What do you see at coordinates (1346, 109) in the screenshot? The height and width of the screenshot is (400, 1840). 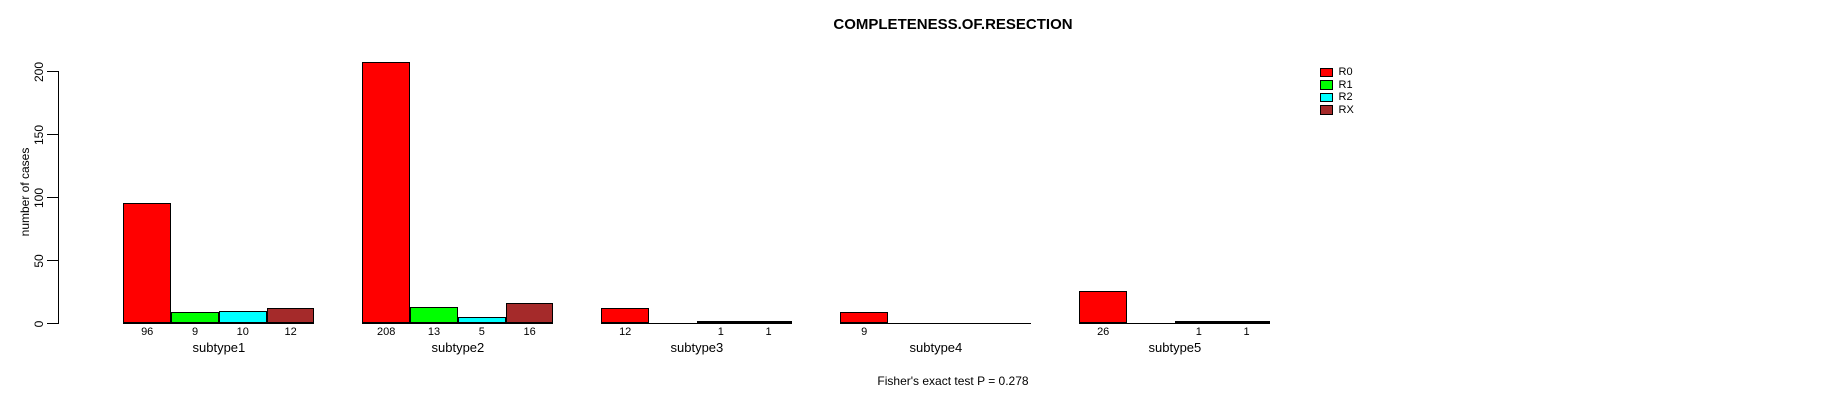 I see `legend-label: RX` at bounding box center [1346, 109].